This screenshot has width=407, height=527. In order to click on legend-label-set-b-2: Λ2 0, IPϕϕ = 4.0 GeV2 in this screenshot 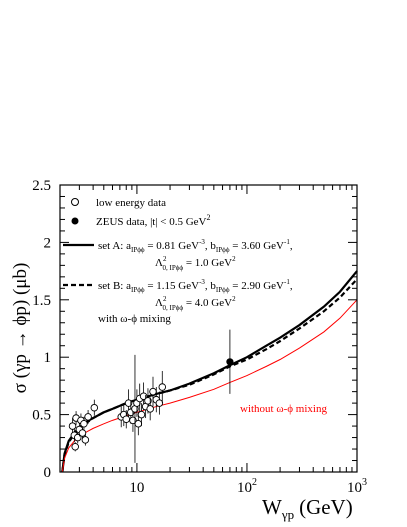, I will do `click(195, 303)`.